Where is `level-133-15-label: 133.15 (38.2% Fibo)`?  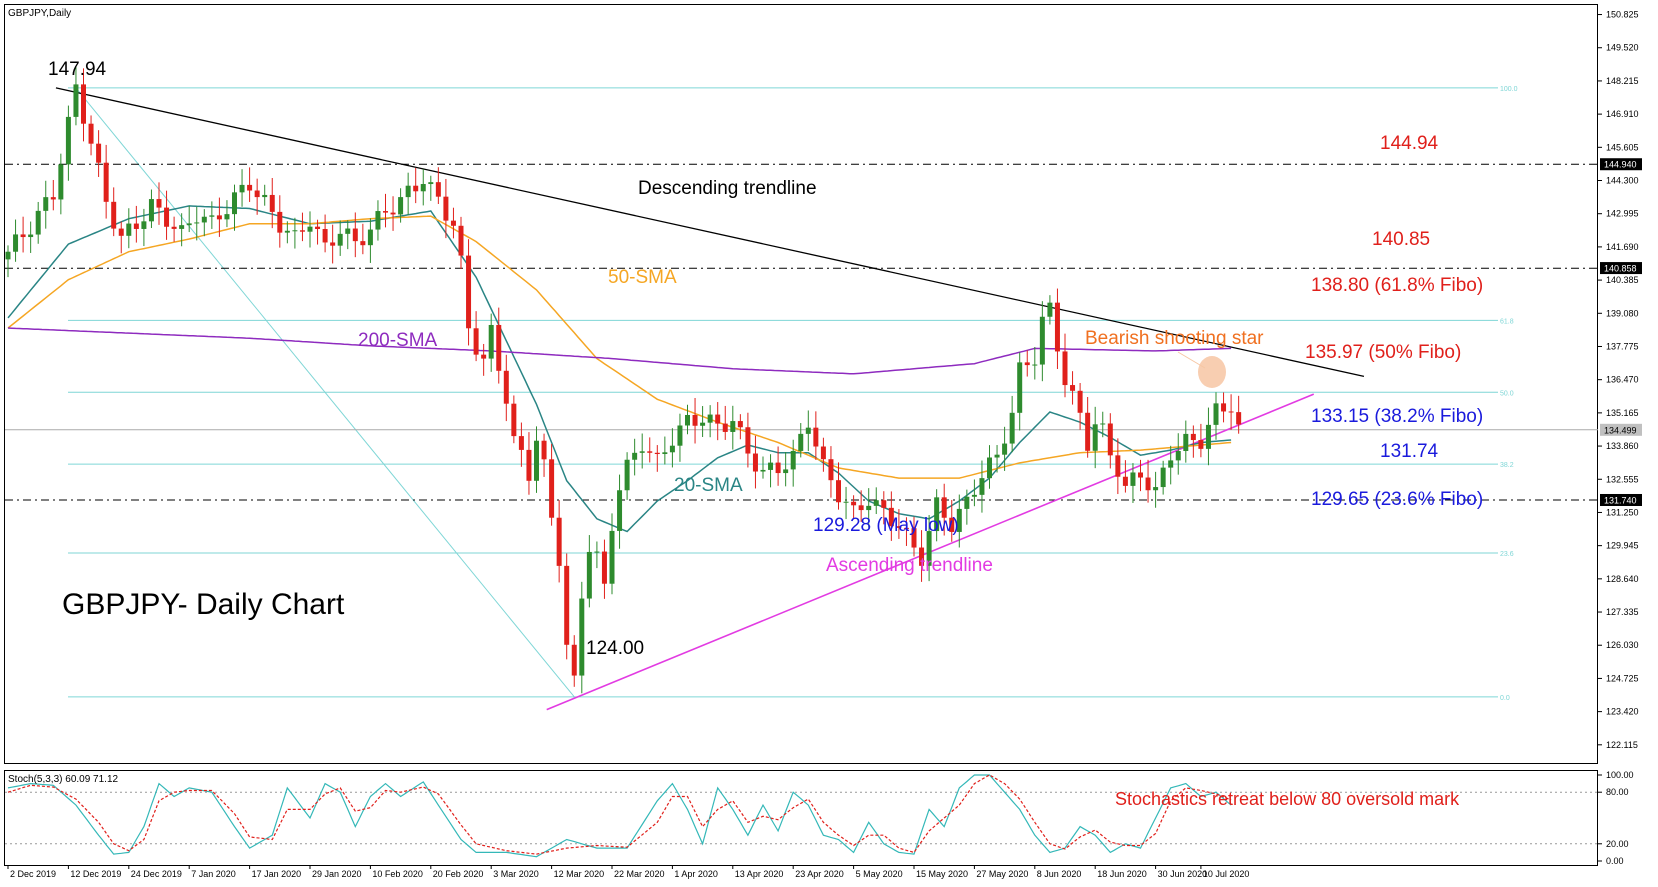 level-133-15-label: 133.15 (38.2% Fibo) is located at coordinates (1397, 416).